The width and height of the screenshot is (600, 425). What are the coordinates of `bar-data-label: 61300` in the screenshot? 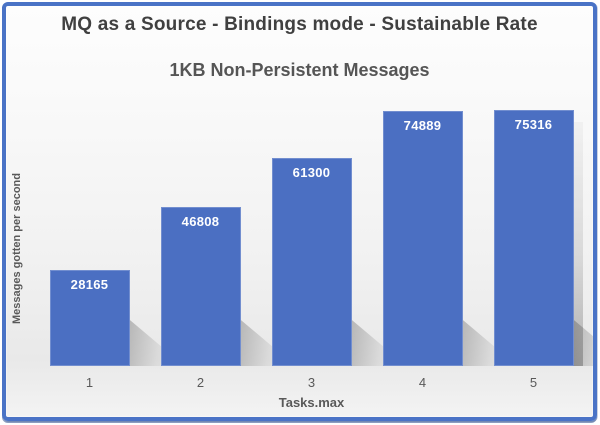 It's located at (311, 172).